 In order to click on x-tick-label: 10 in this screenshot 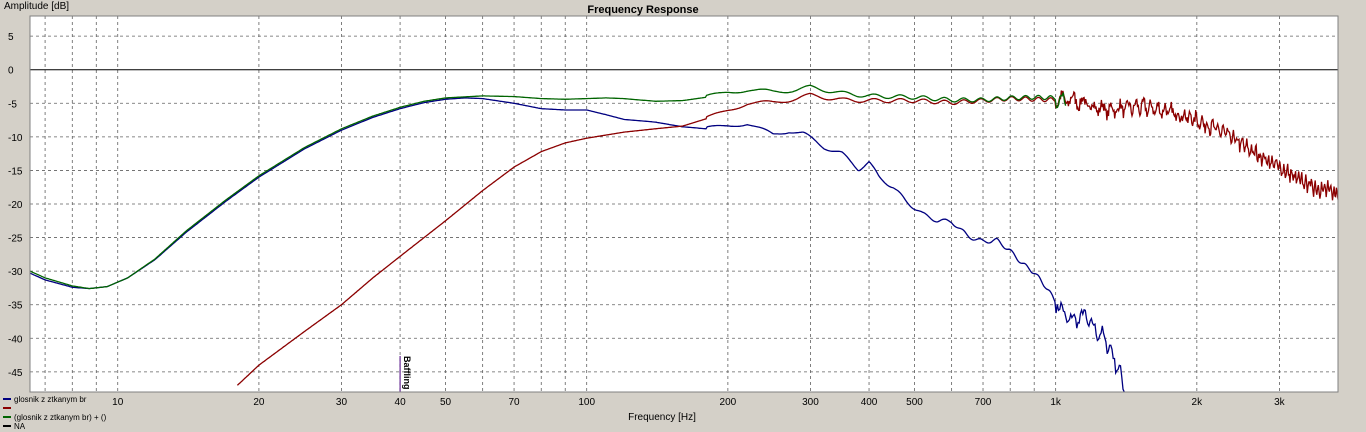, I will do `click(118, 402)`.